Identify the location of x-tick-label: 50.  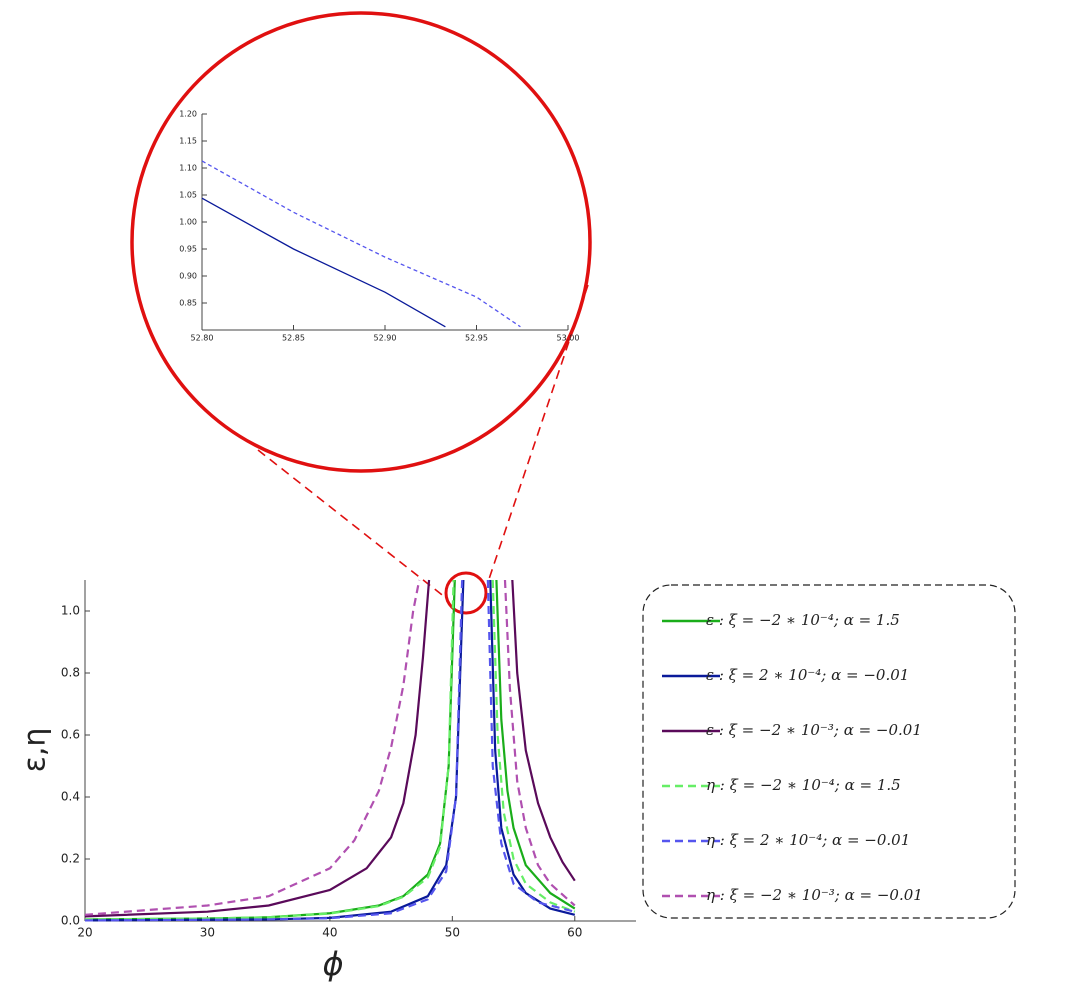
(452, 933).